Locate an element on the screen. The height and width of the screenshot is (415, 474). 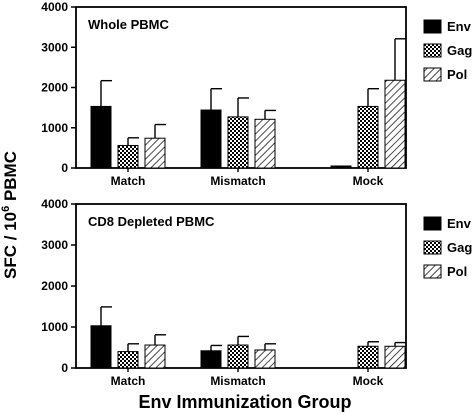
panel-title: CD8 Depleted PBMC is located at coordinates (151, 221).